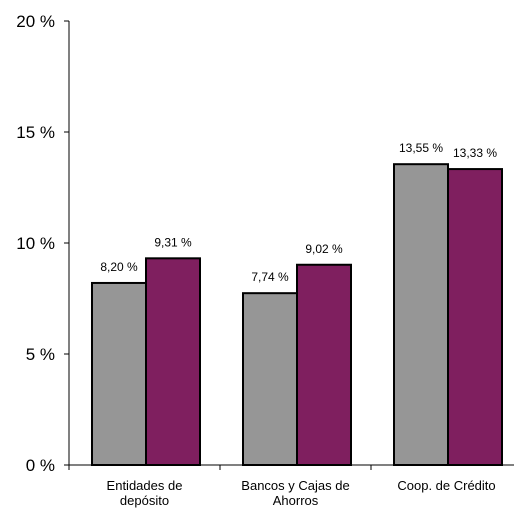  I want to click on data-label: 13,33 %, so click(475, 153).